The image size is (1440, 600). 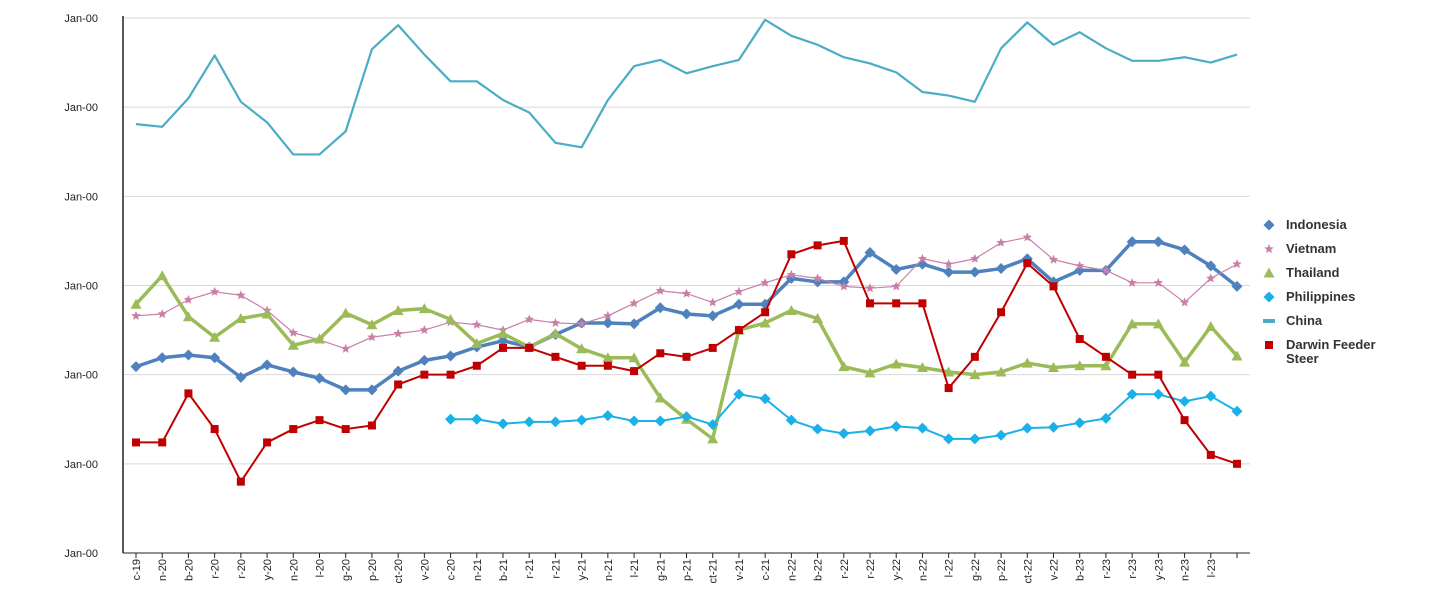 I want to click on x-tick-label: c-20, so click(x=452, y=569).